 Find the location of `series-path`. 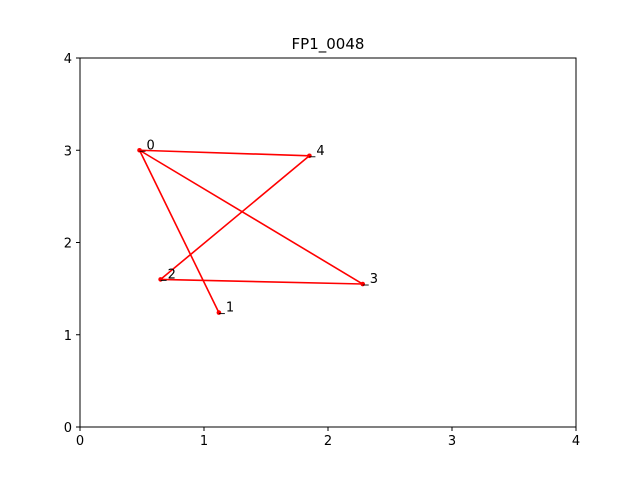

series-path is located at coordinates (251, 231).